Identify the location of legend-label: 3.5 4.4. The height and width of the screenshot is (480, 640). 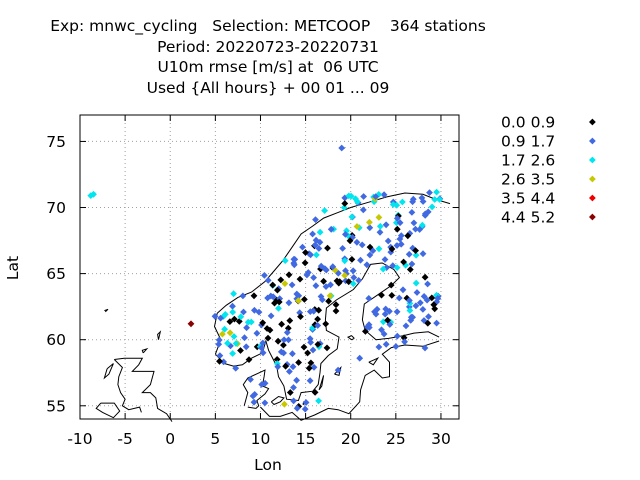
(528, 199).